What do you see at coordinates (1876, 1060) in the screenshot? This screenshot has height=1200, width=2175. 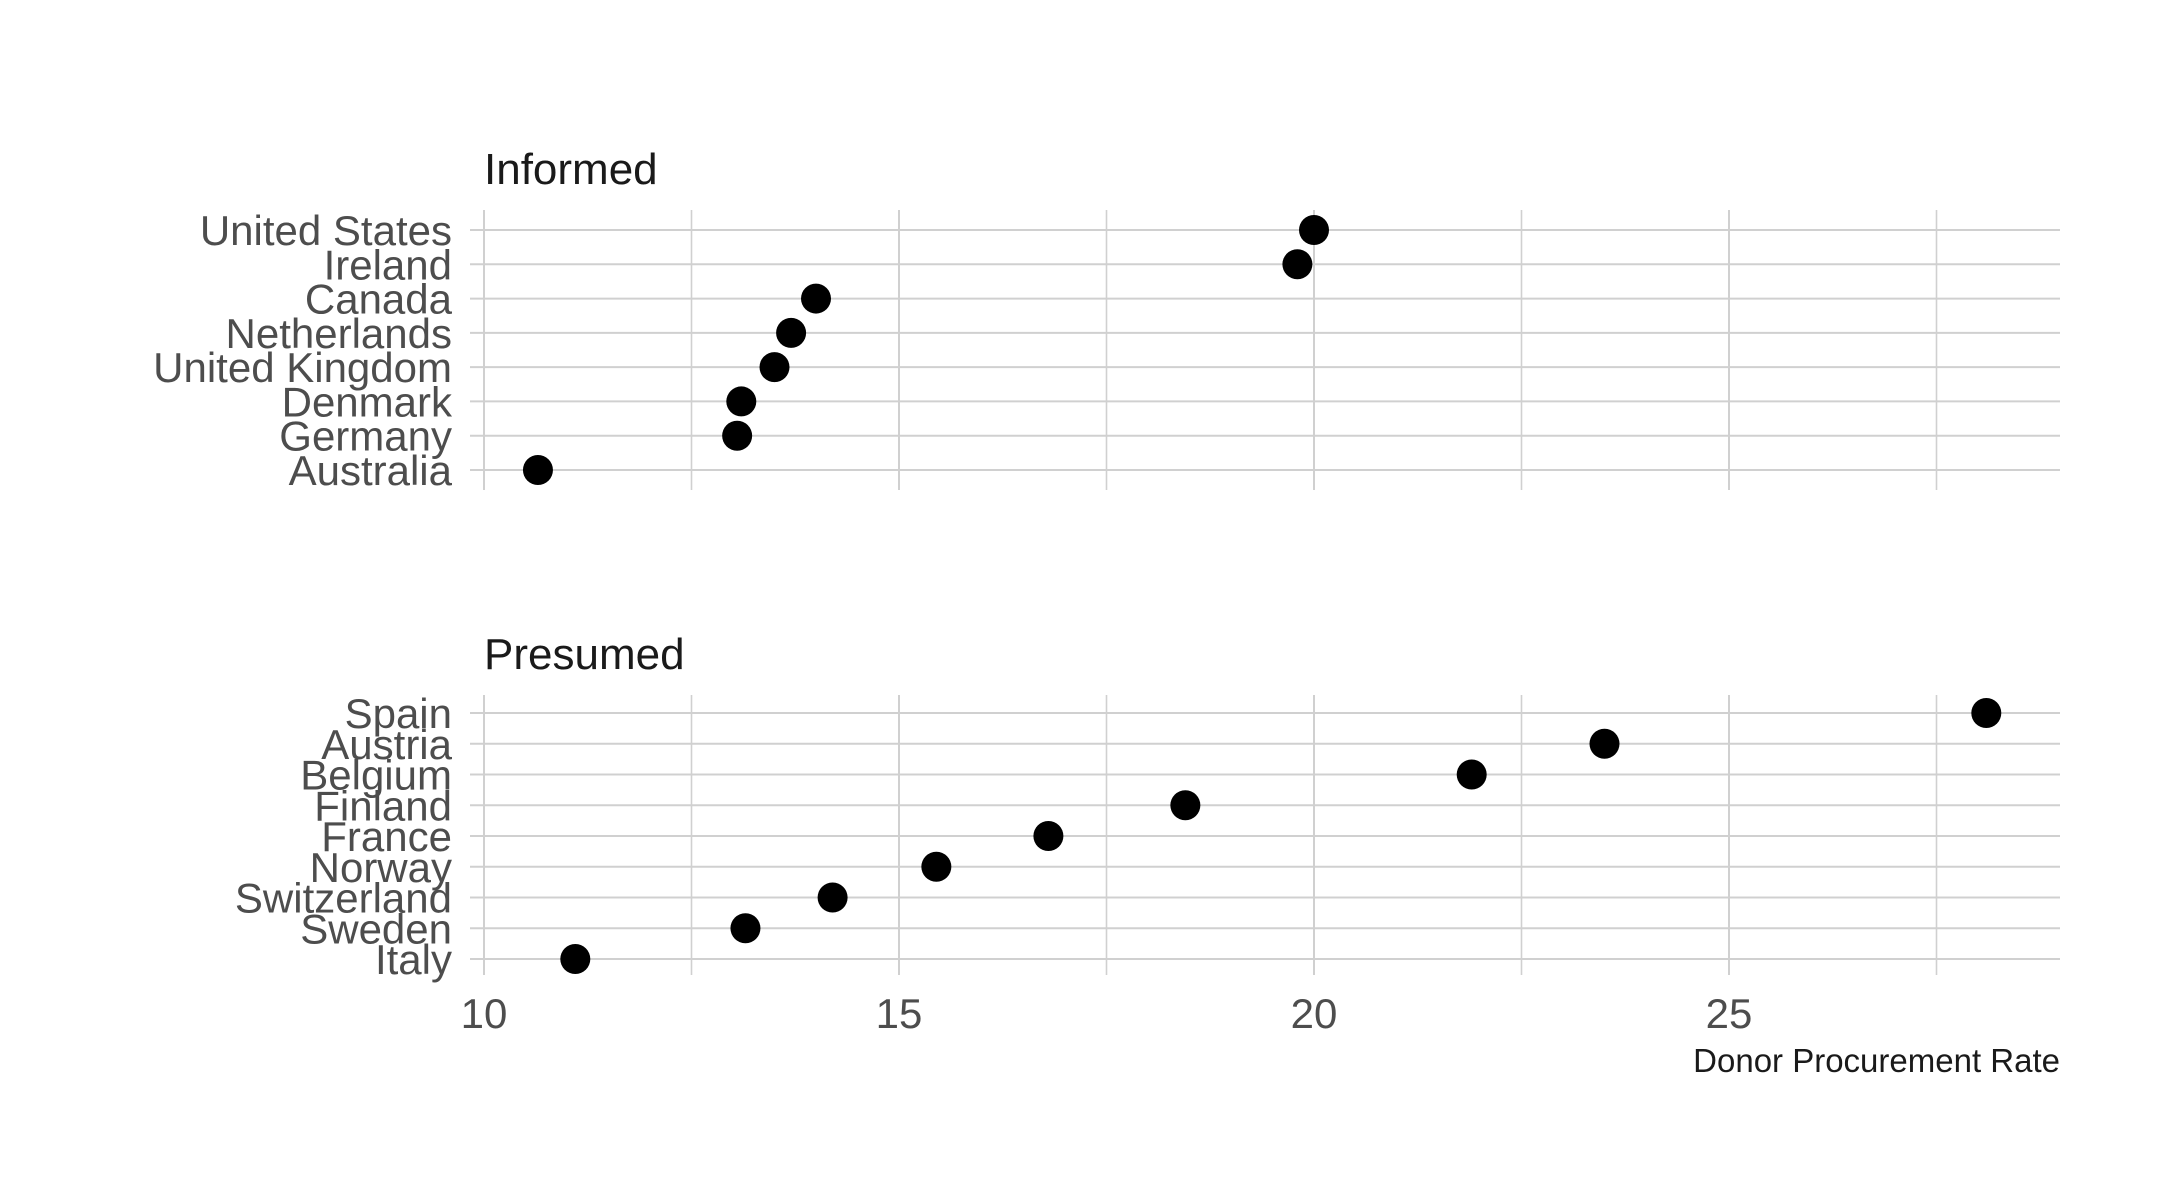 I see `x-axis-title: Donor Procurement Rate` at bounding box center [1876, 1060].